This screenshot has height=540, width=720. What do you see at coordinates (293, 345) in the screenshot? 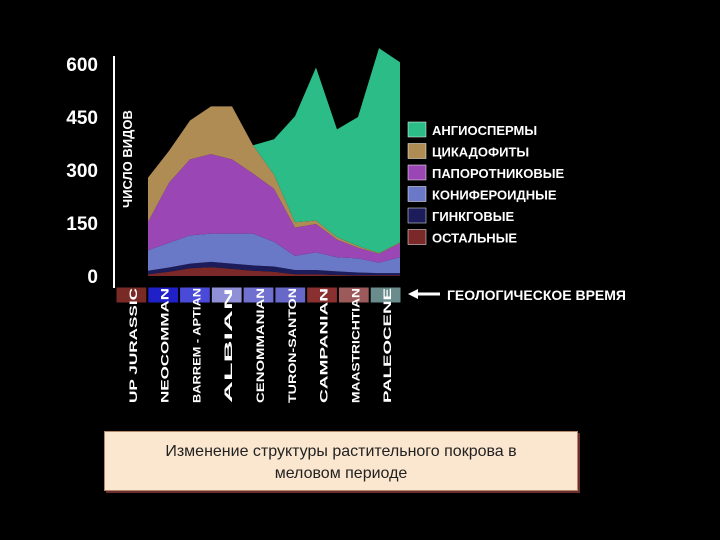
I see `period-label: TURON-SANTON` at bounding box center [293, 345].